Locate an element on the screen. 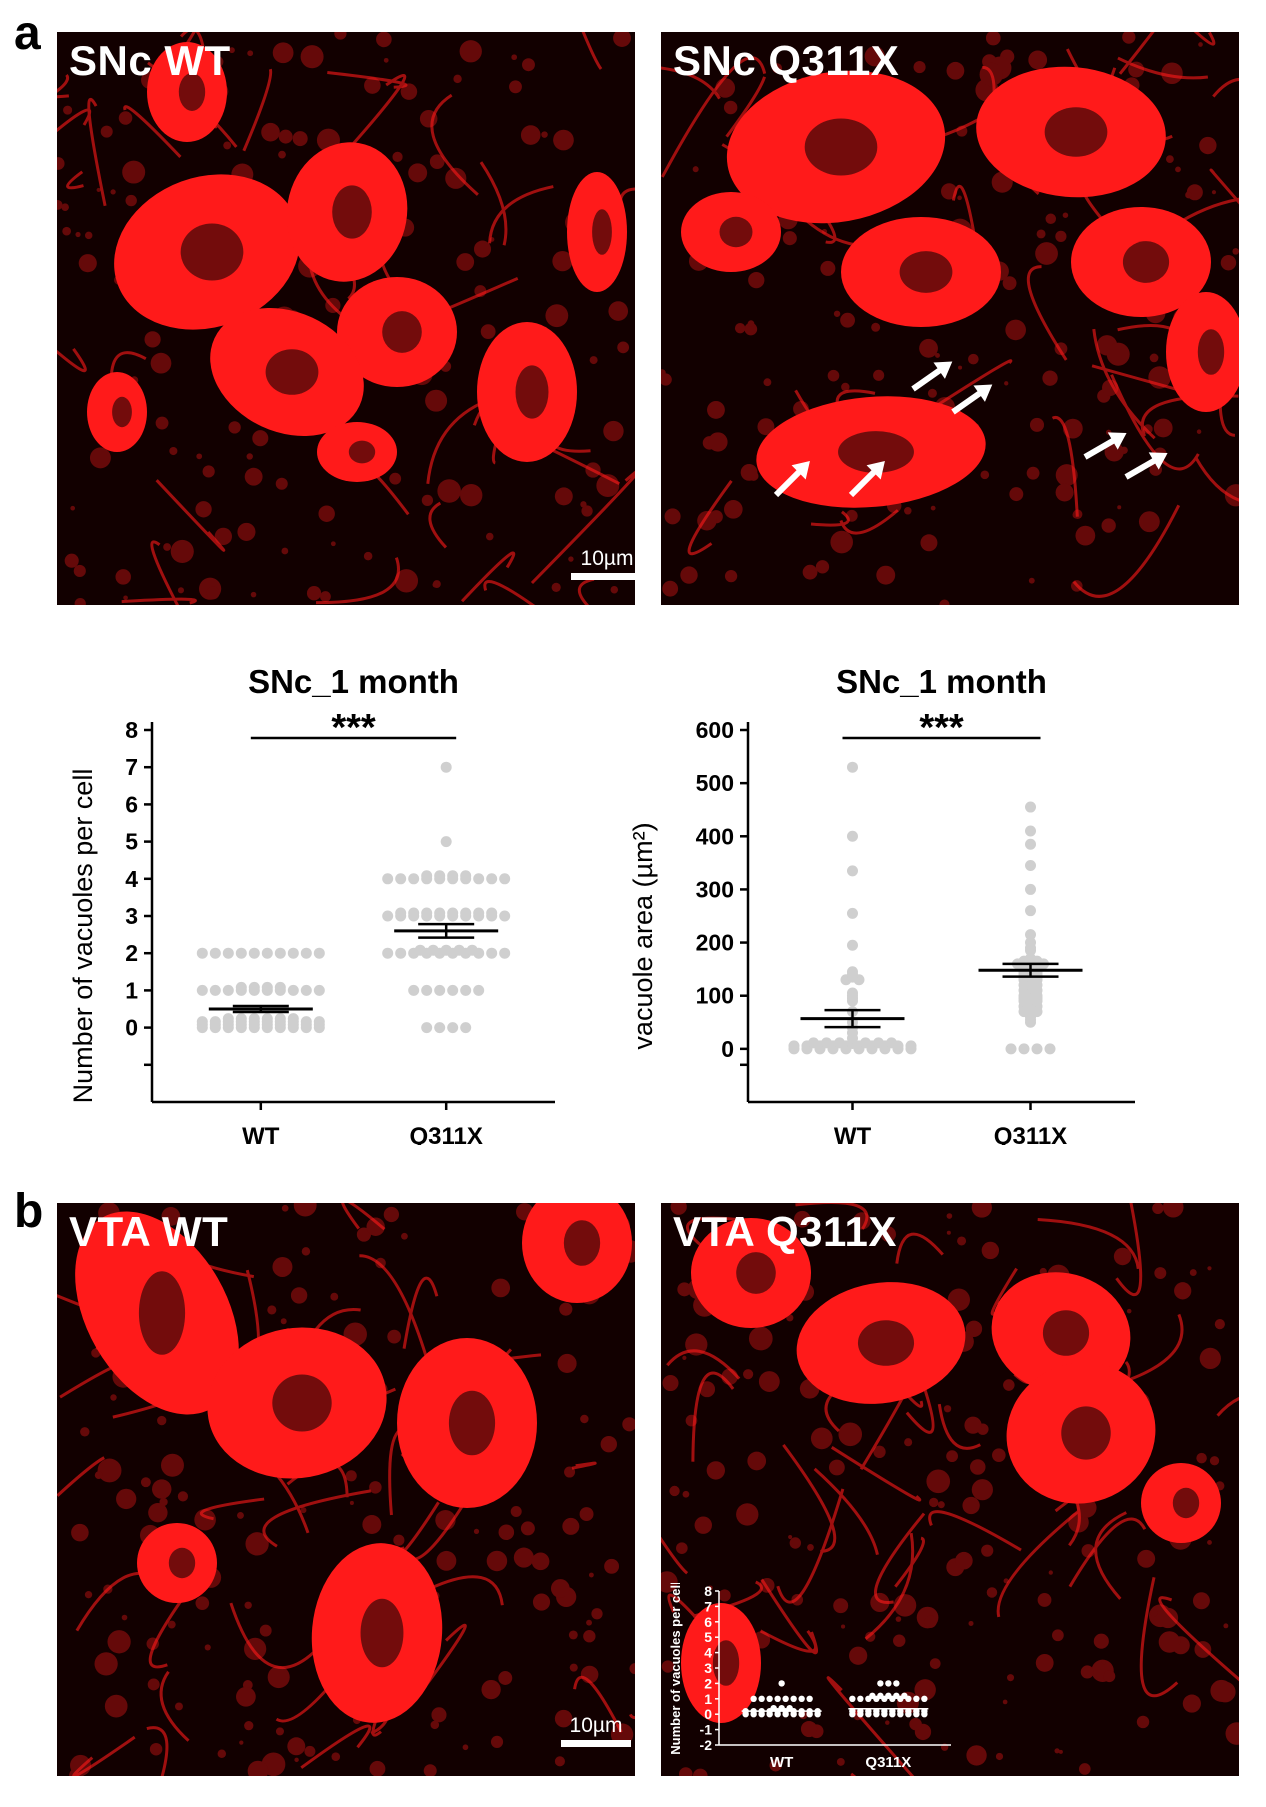 This screenshot has height=1807, width=1266. inset-y-axis-label: Number of vacuoles per cell is located at coordinates (675, 1669).